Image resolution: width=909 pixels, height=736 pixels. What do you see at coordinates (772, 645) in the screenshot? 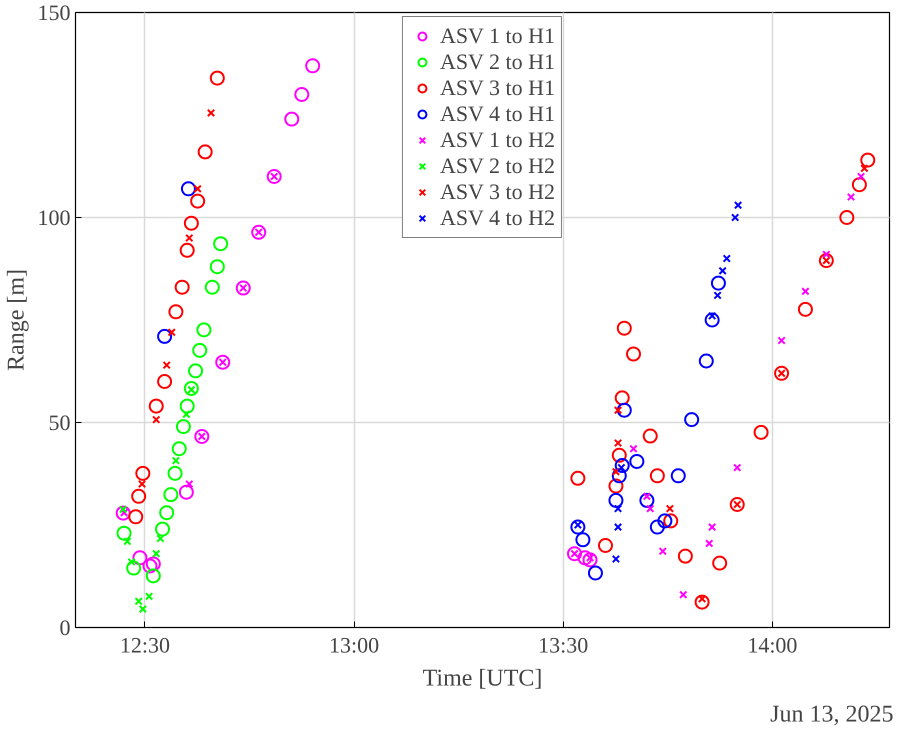
I see `x-tick-label: 14:00` at bounding box center [772, 645].